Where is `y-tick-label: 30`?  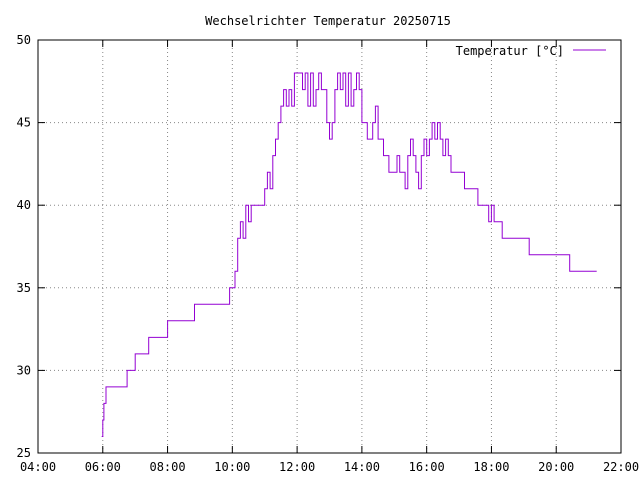
y-tick-label: 30 is located at coordinates (24, 370).